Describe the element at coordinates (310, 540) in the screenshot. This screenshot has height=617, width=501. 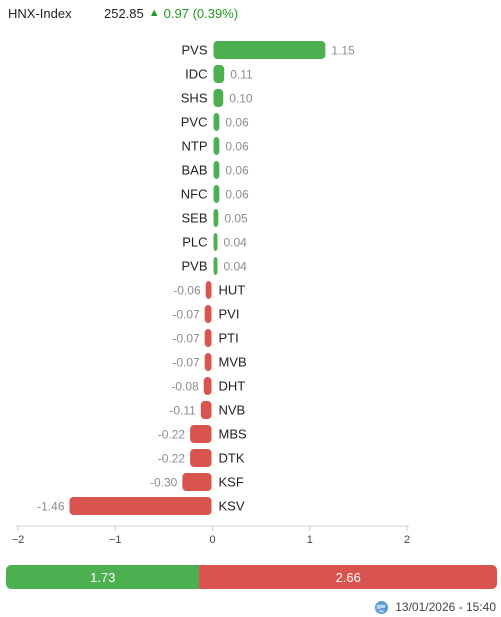
I see `x-tick-label: 1` at that location.